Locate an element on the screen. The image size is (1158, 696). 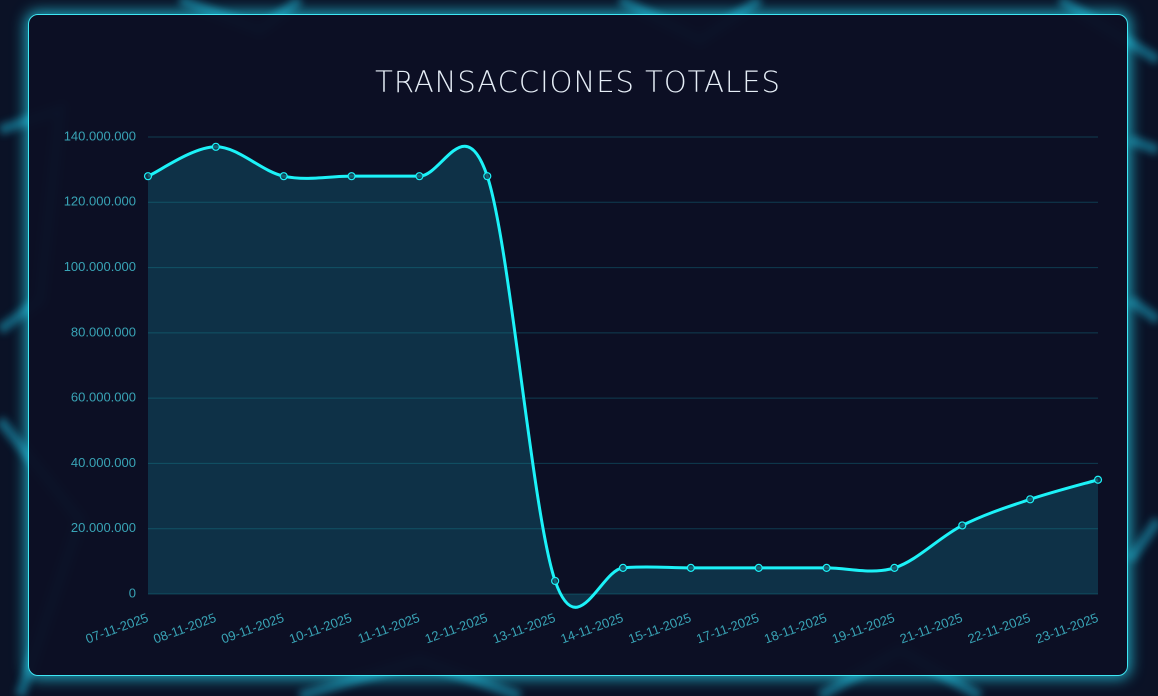
x-tick-label: 23-11-2025 is located at coordinates (1066, 628).